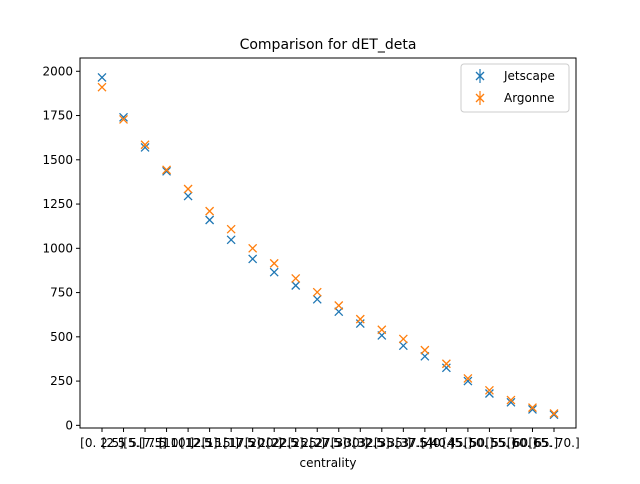 The image size is (640, 484). I want to click on x-tick-label: [15. 17.5], so click(231, 443).